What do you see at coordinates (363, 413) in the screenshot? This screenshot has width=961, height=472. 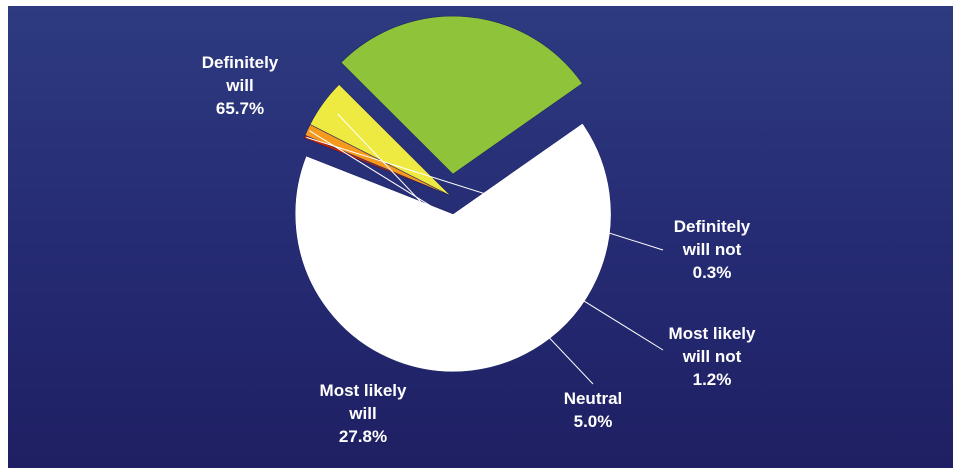 I see `slice-label-4: Most likely will 27.8%` at bounding box center [363, 413].